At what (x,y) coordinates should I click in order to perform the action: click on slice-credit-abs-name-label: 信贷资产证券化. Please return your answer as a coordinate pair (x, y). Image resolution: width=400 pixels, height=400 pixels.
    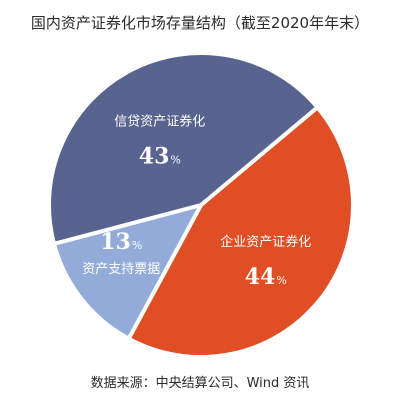
    Looking at the image, I should click on (159, 122).